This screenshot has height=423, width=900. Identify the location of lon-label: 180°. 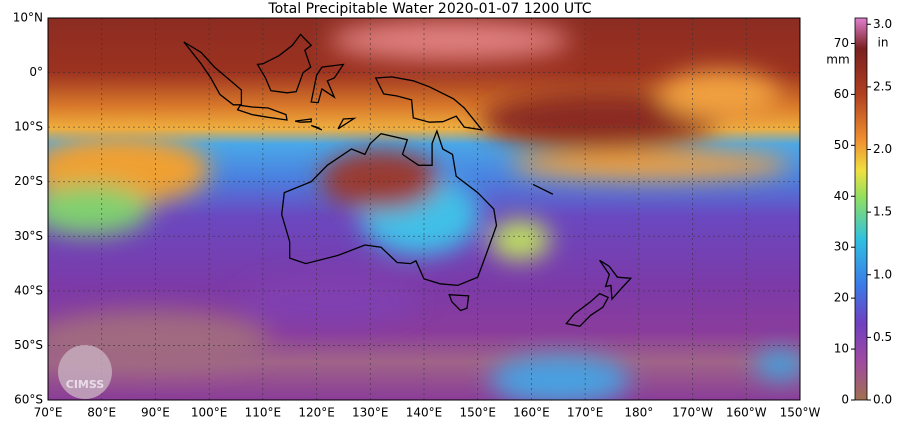
(638, 413).